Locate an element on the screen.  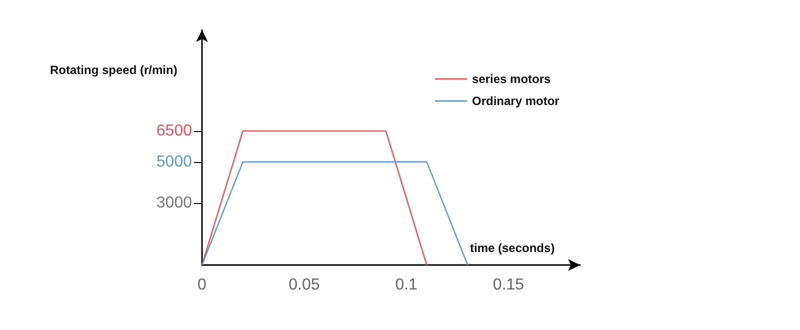
x-tick-label: 0 is located at coordinates (202, 285).